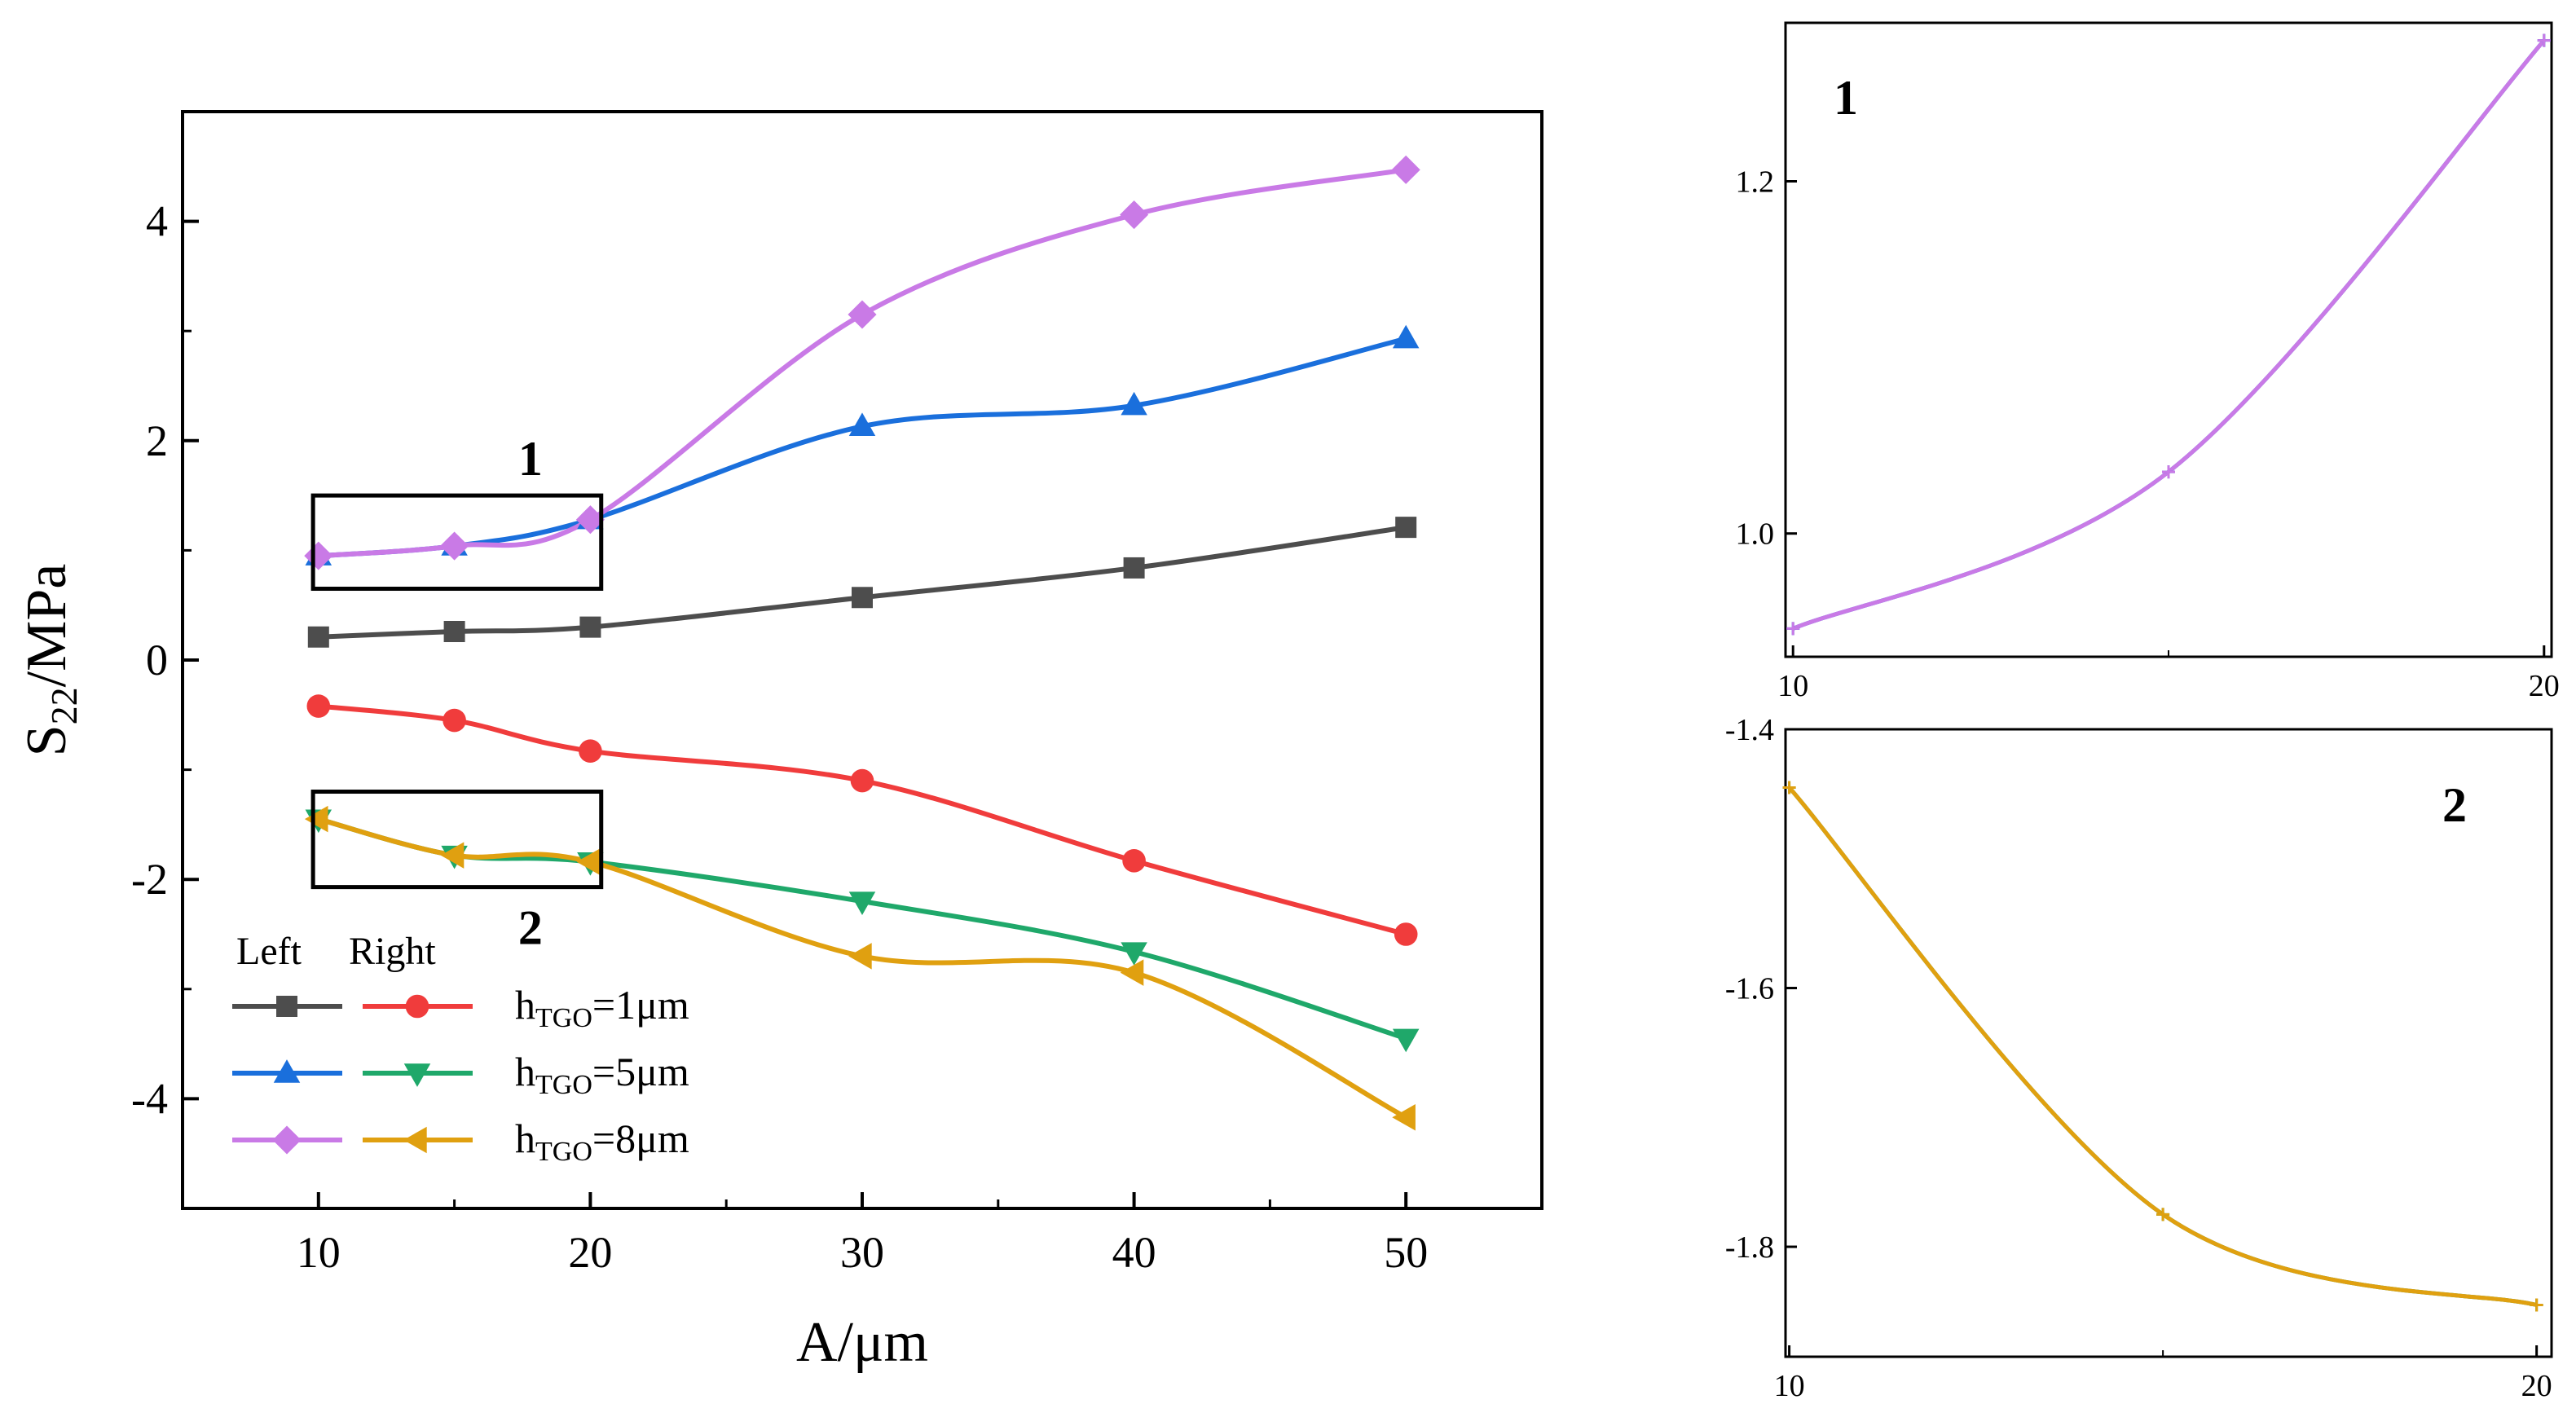 The width and height of the screenshot is (2576, 1426). Describe the element at coordinates (2545, 686) in the screenshot. I see `inset-1-x-tick-label: 20` at that location.